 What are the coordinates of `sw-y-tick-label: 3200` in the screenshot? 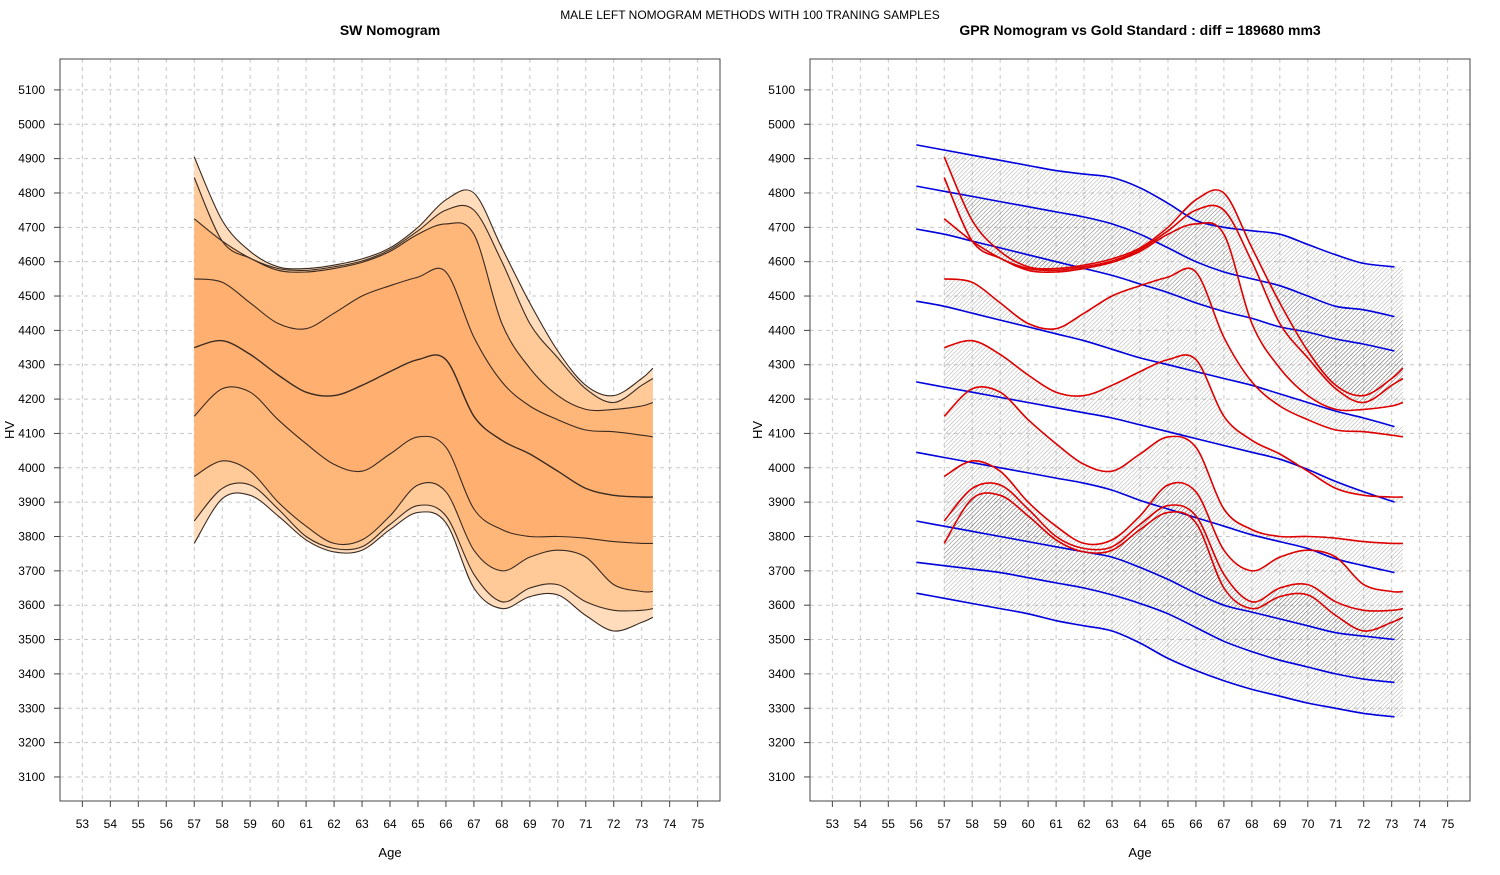 It's located at (31, 743).